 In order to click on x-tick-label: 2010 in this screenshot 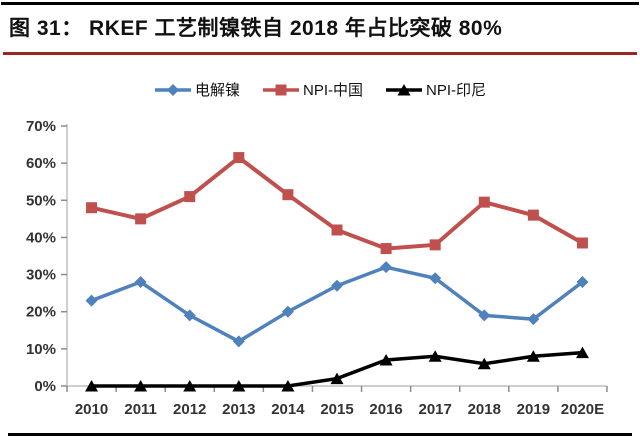, I will do `click(91, 409)`.